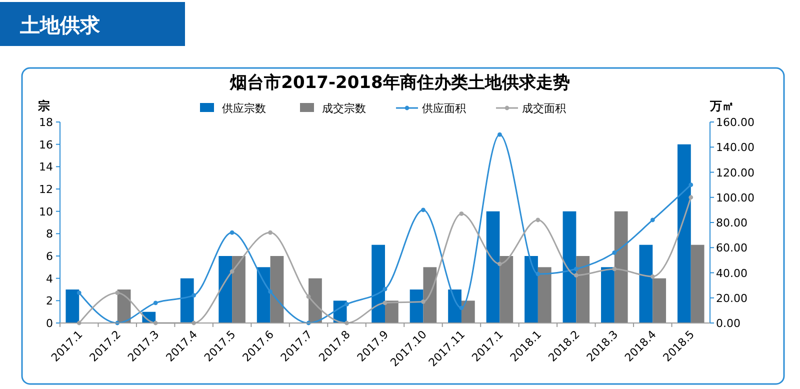  What do you see at coordinates (49, 234) in the screenshot?
I see `y-tick-label: 8` at bounding box center [49, 234].